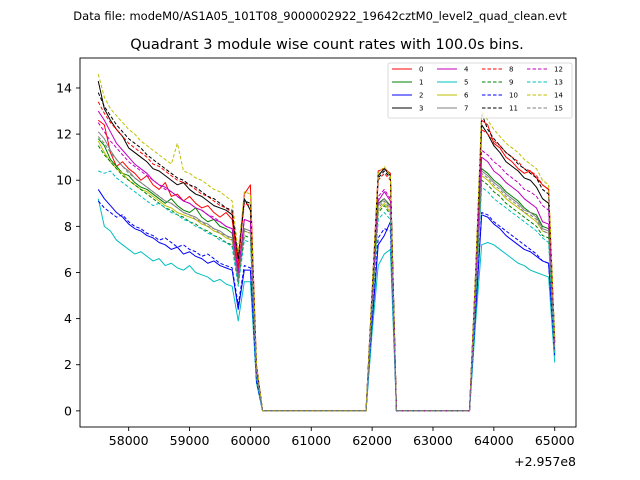 The height and width of the screenshot is (480, 640). What do you see at coordinates (494, 440) in the screenshot?
I see `x-tick-label: 64000` at bounding box center [494, 440].